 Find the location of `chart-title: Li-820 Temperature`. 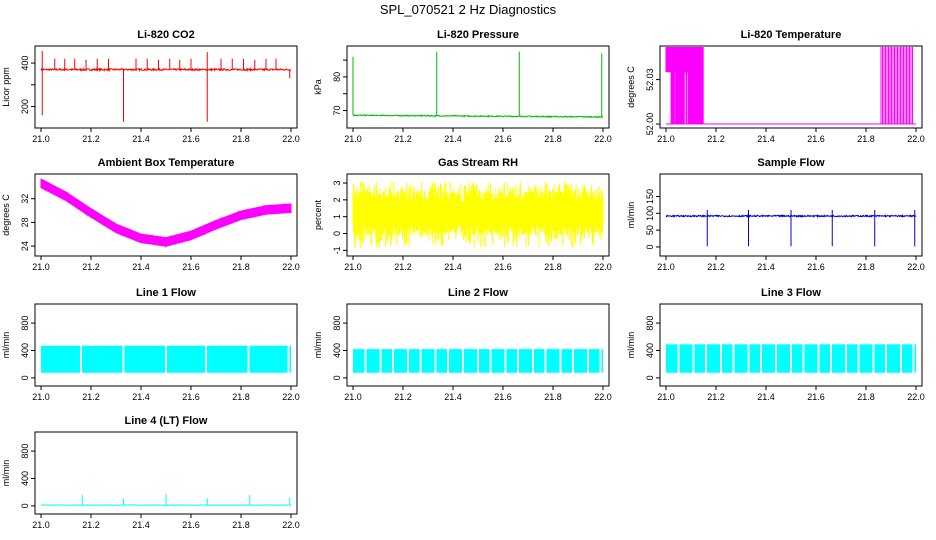

chart-title: Li-820 Temperature is located at coordinates (791, 35).